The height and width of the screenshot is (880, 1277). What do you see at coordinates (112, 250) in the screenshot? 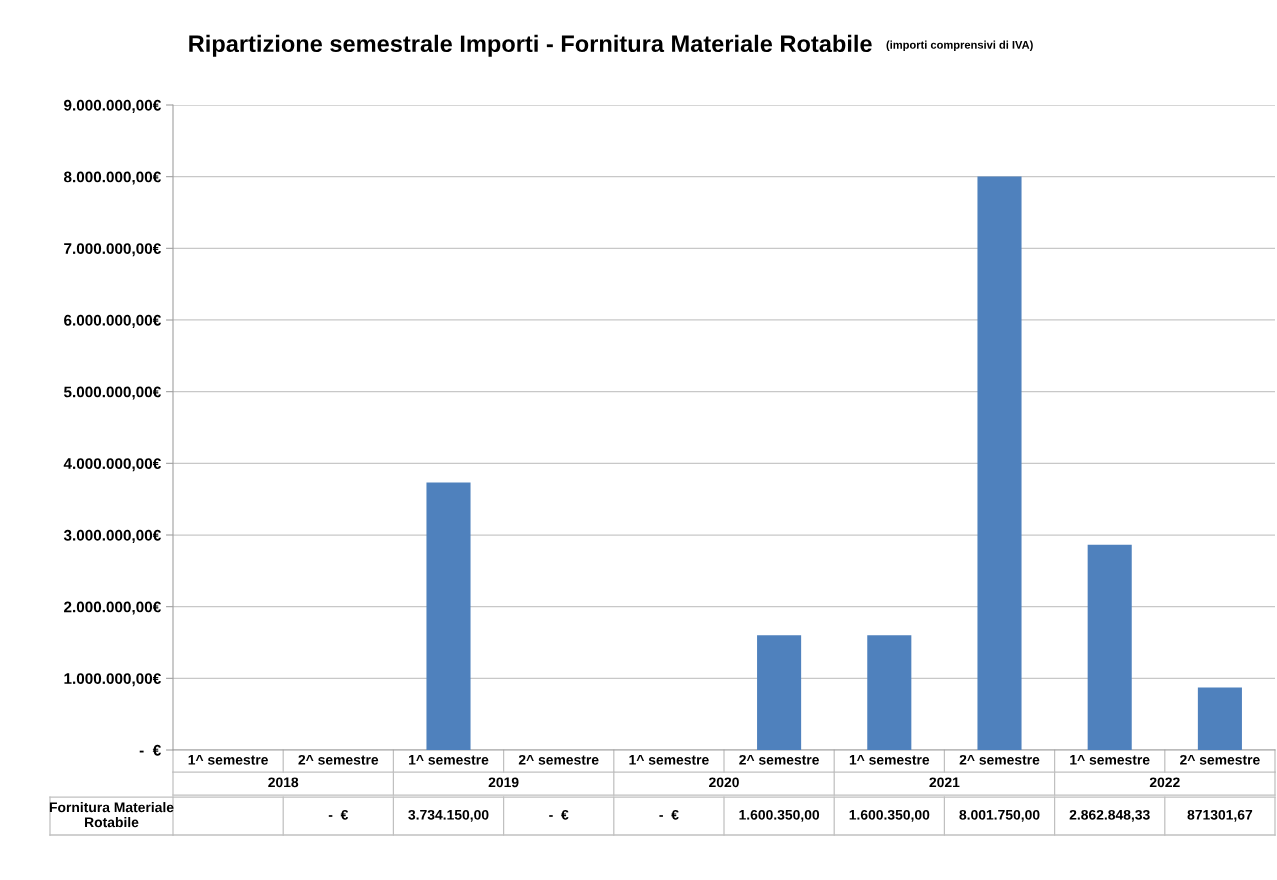
I see `y-tick-label: 7.000.000,00€` at bounding box center [112, 250].